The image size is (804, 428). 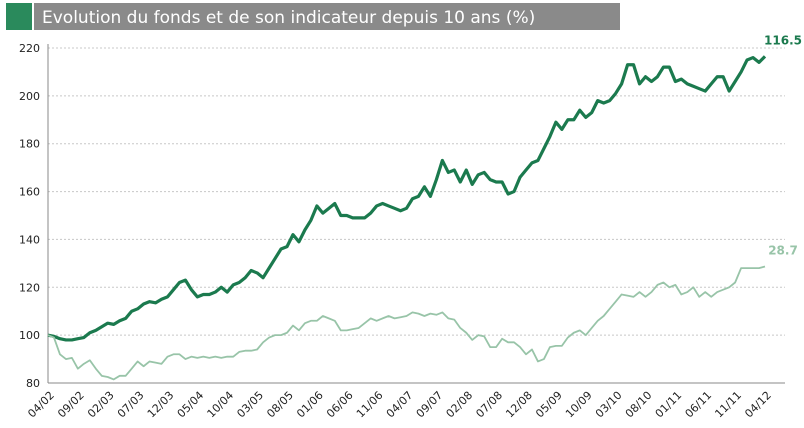 I want to click on y-tick-label: 120, so click(x=29, y=287).